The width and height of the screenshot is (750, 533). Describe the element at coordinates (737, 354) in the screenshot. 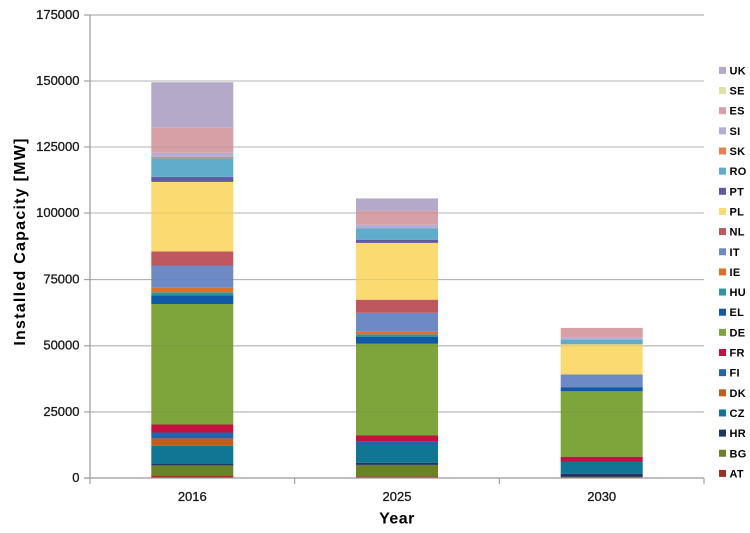

I see `svg-text: FR` at that location.